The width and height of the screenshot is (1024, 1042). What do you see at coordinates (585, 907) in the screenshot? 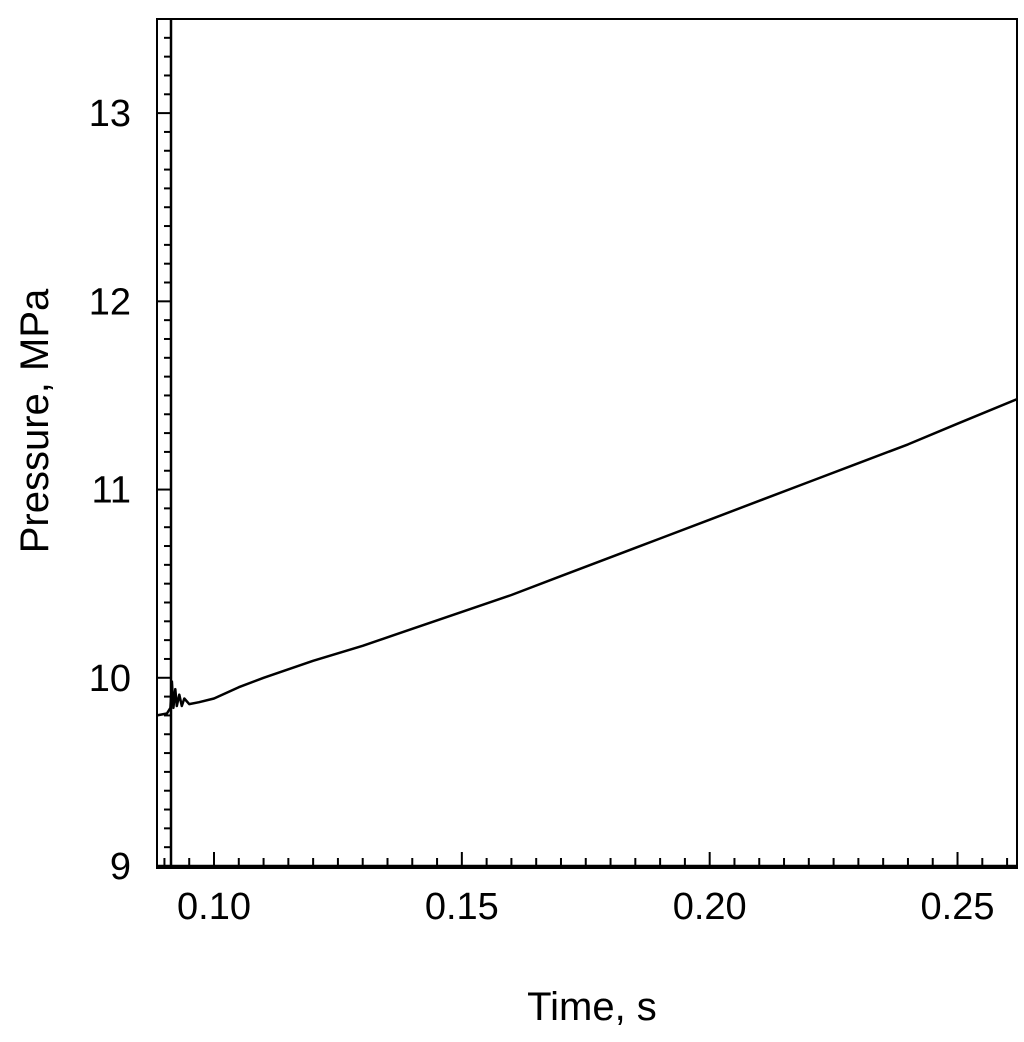
I see `x-tick-labels: 0.10 0.15 0.20 0.25` at bounding box center [585, 907].